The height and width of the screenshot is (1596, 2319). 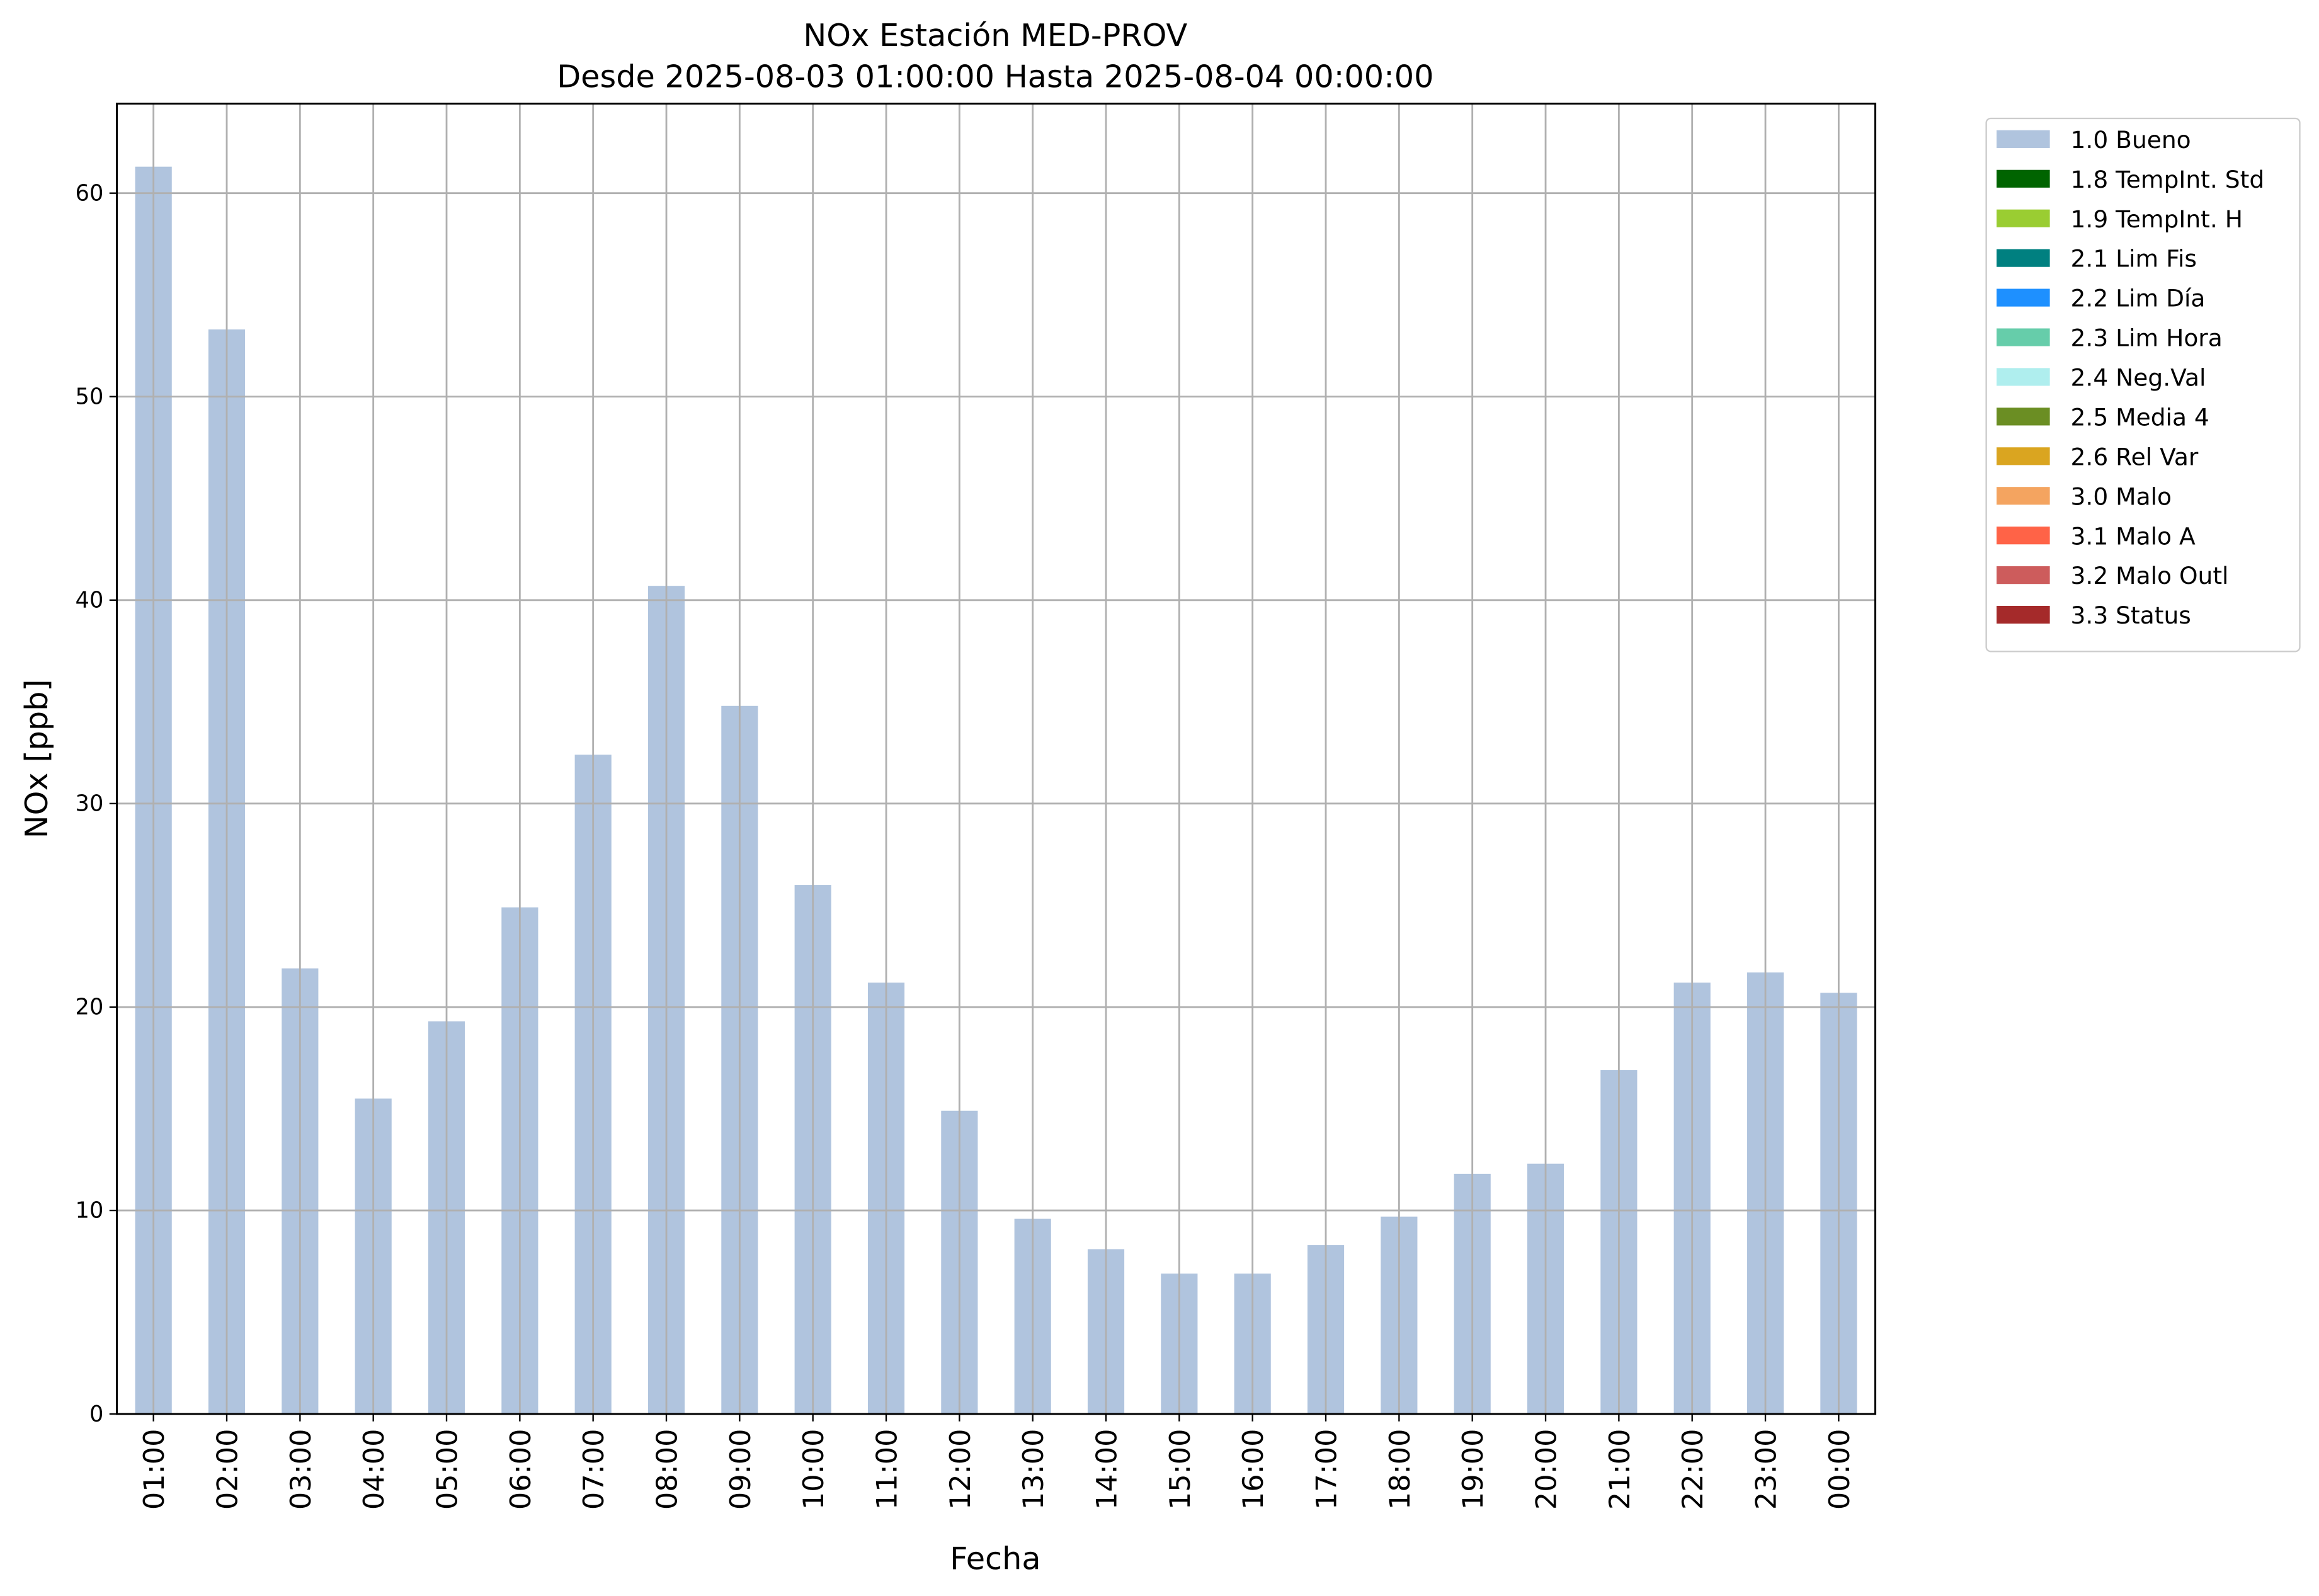 I want to click on legend-label: 3.2 Malo Outl, so click(x=2150, y=576).